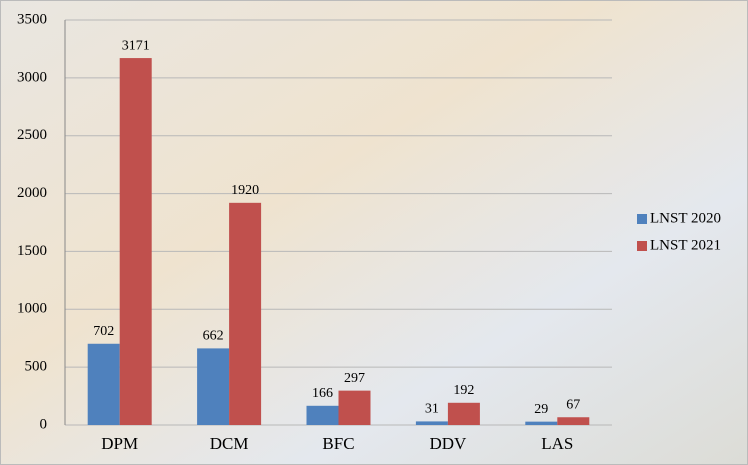 The height and width of the screenshot is (465, 748). Describe the element at coordinates (573, 404) in the screenshot. I see `data-label: 67` at that location.